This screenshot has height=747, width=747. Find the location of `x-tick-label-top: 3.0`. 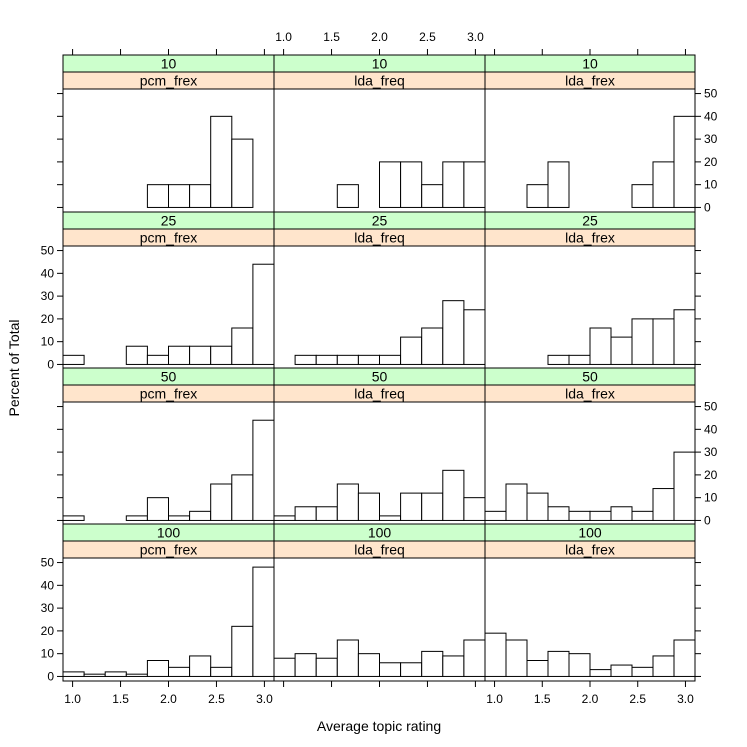

x-tick-label-top: 3.0 is located at coordinates (475, 37).